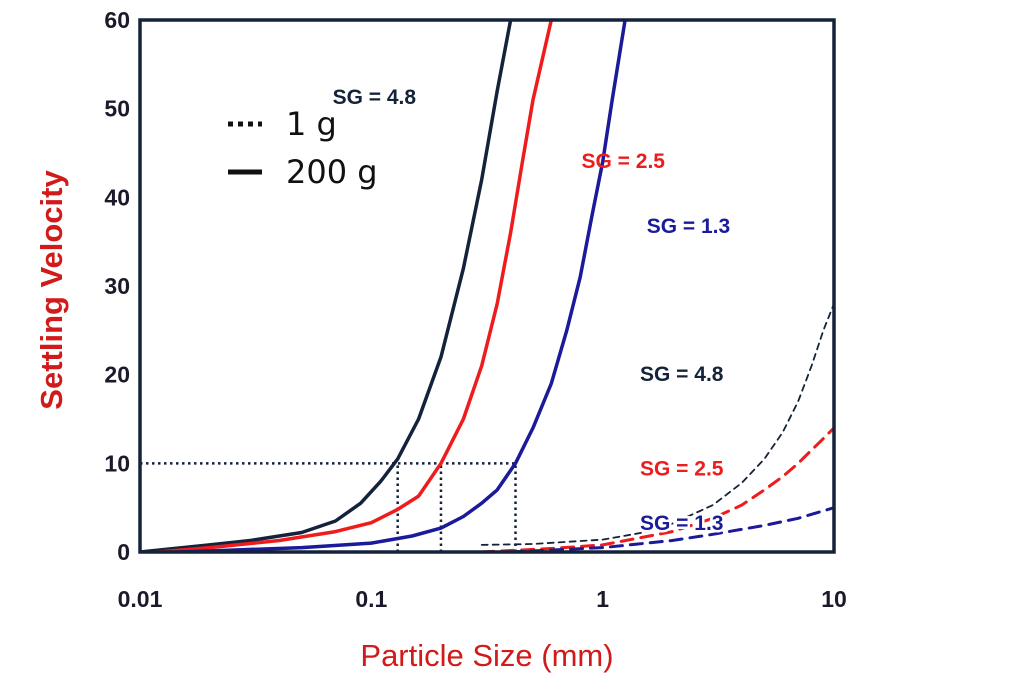 The height and width of the screenshot is (690, 1017). Describe the element at coordinates (371, 599) in the screenshot. I see `x-tick-label: 0.1` at that location.